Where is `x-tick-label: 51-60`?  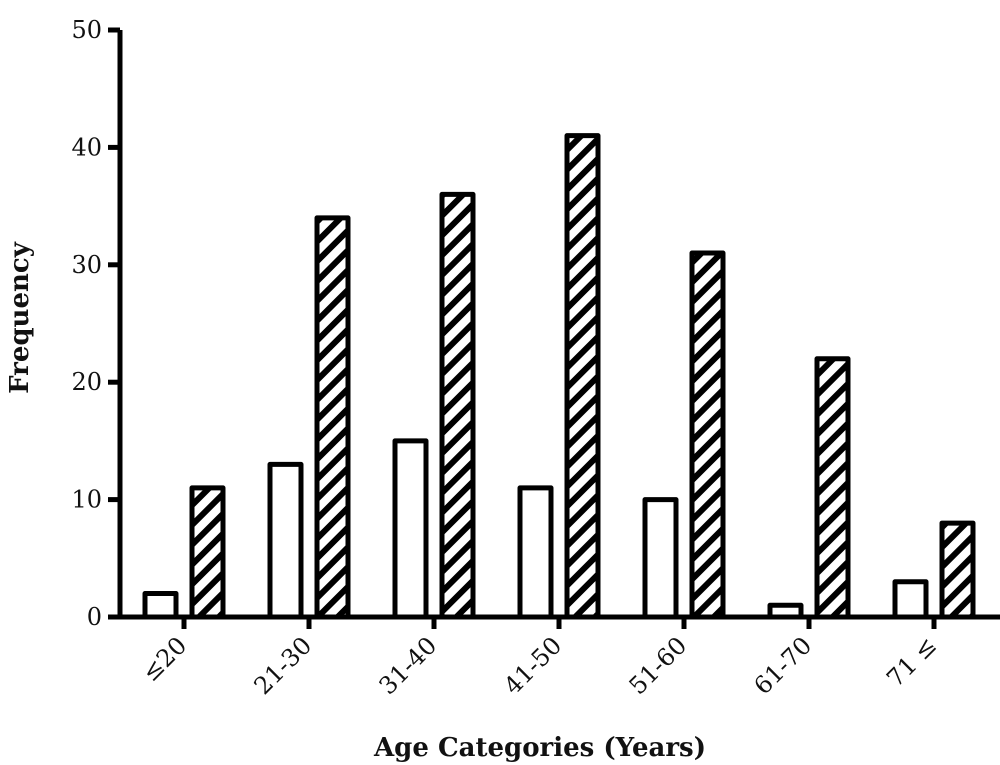 x-tick-label: 51-60 is located at coordinates (658, 665).